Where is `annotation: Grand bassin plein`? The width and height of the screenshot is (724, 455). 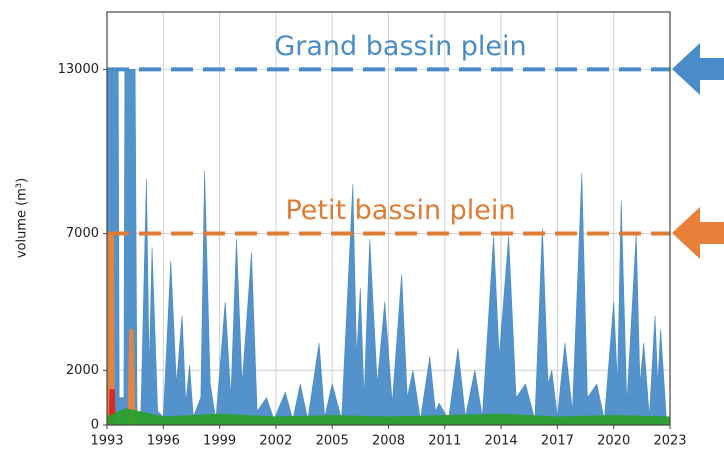 annotation: Grand bassin plein is located at coordinates (400, 46).